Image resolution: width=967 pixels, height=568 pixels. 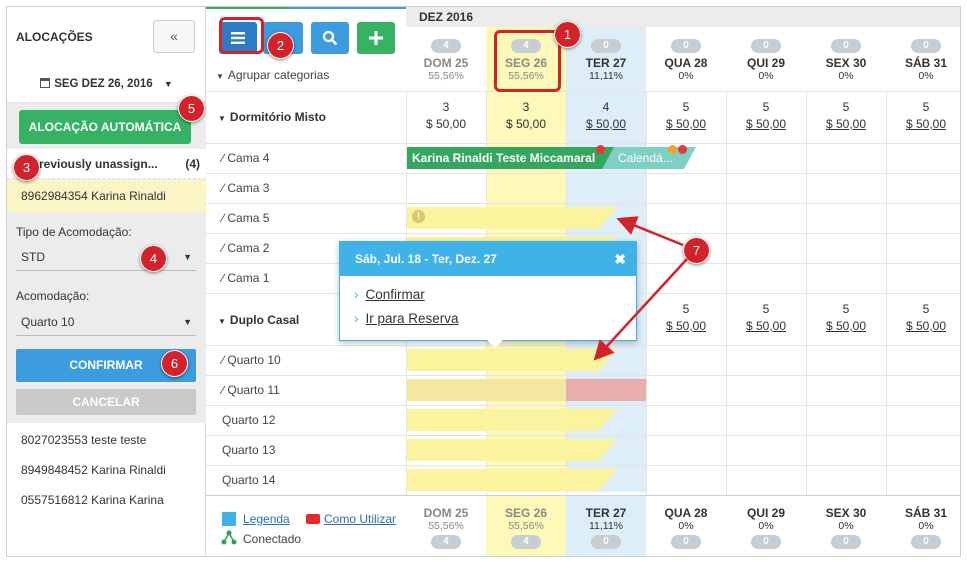 I want to click on unassigned-header: Previously unassign... (4), so click(x=106, y=164).